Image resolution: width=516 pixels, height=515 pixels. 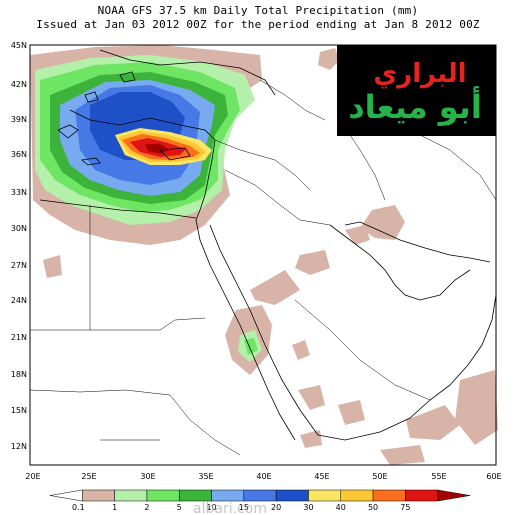 I want to click on colorbar-label: 15, so click(x=244, y=507).